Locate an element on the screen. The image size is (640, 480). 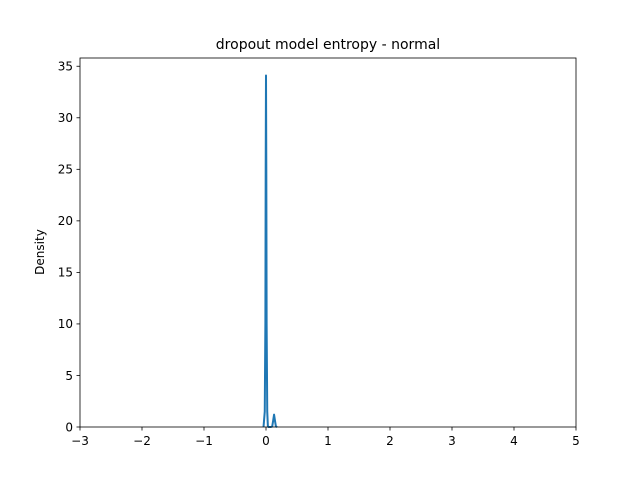
y-tick-label: 20 is located at coordinates (65, 221).